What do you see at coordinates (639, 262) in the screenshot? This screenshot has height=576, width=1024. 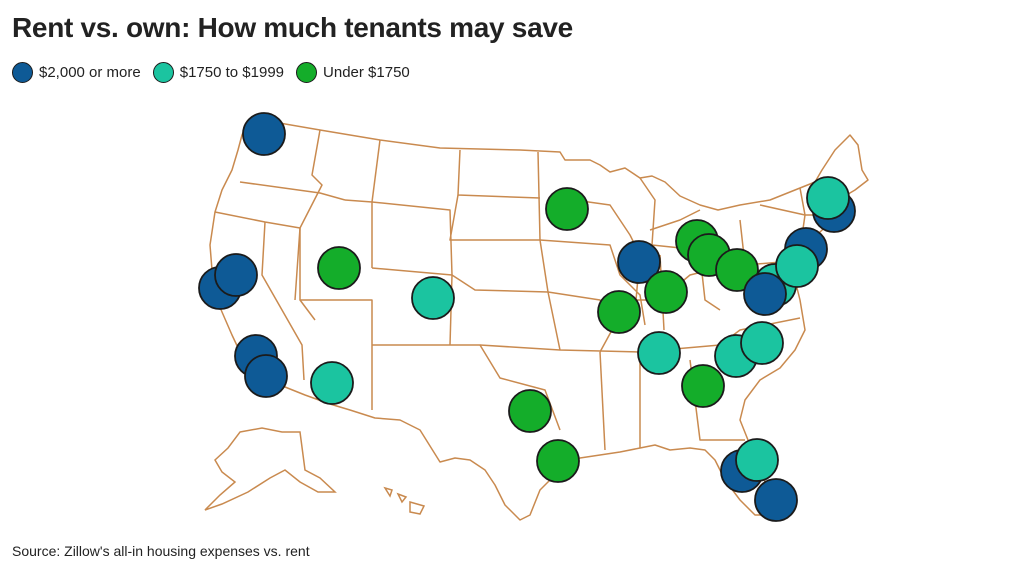 I see `city-marker: Chicago, IL` at bounding box center [639, 262].